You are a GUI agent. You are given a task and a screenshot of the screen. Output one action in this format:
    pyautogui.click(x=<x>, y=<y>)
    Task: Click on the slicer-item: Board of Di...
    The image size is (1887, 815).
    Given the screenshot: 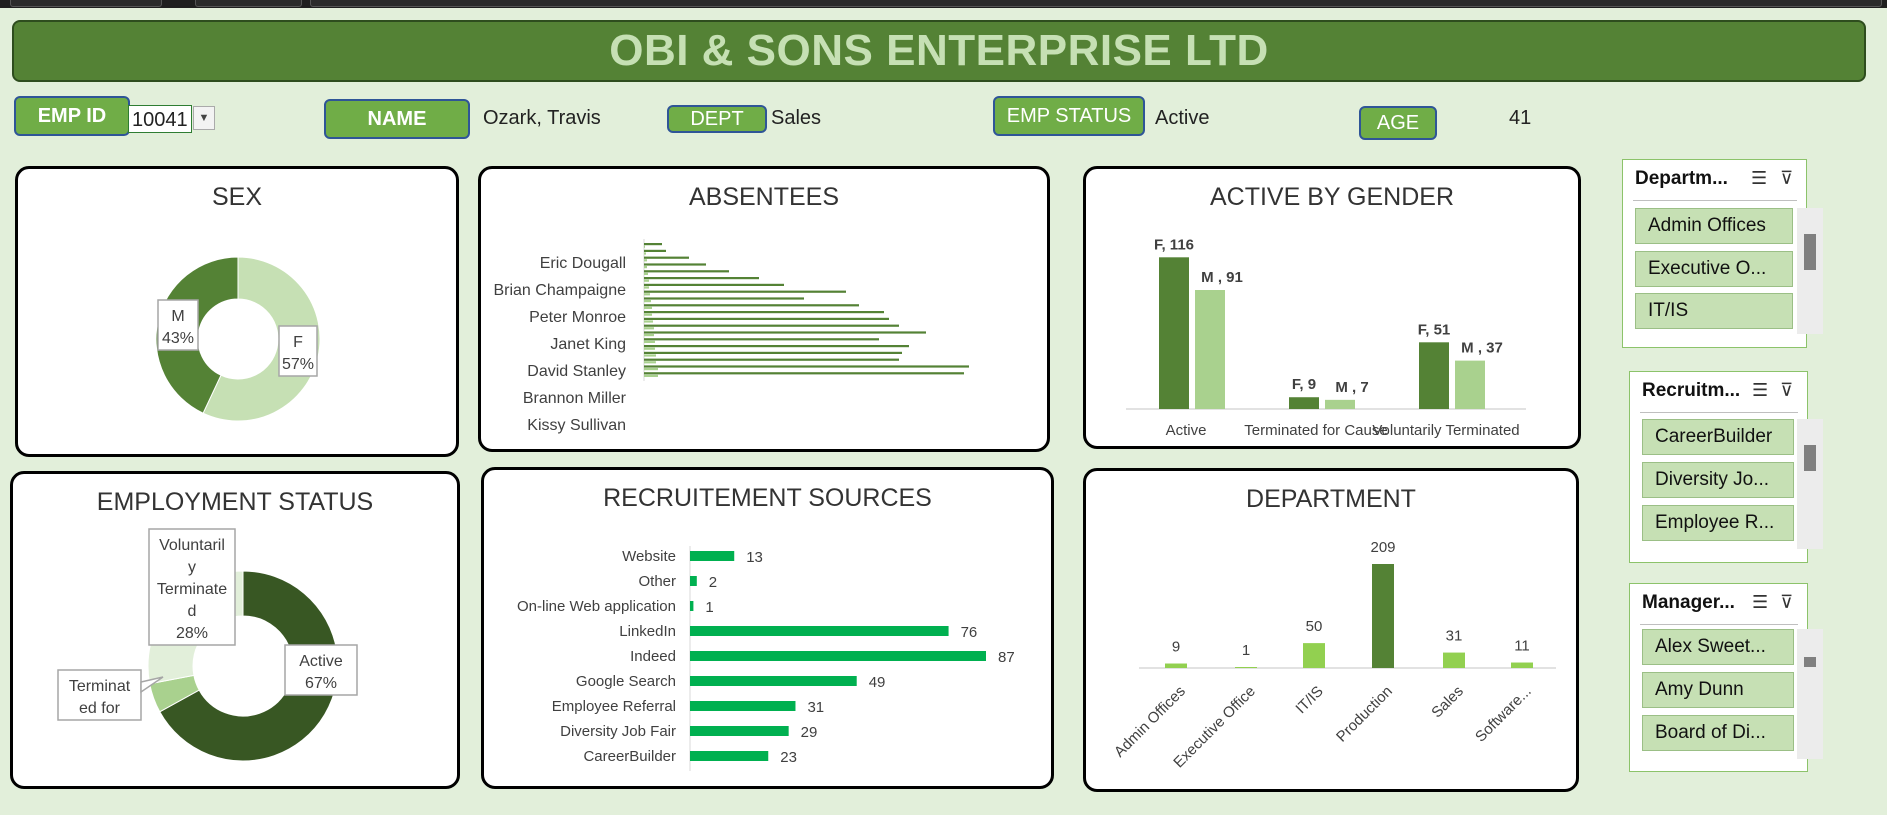 What is the action you would take?
    pyautogui.click(x=1718, y=733)
    